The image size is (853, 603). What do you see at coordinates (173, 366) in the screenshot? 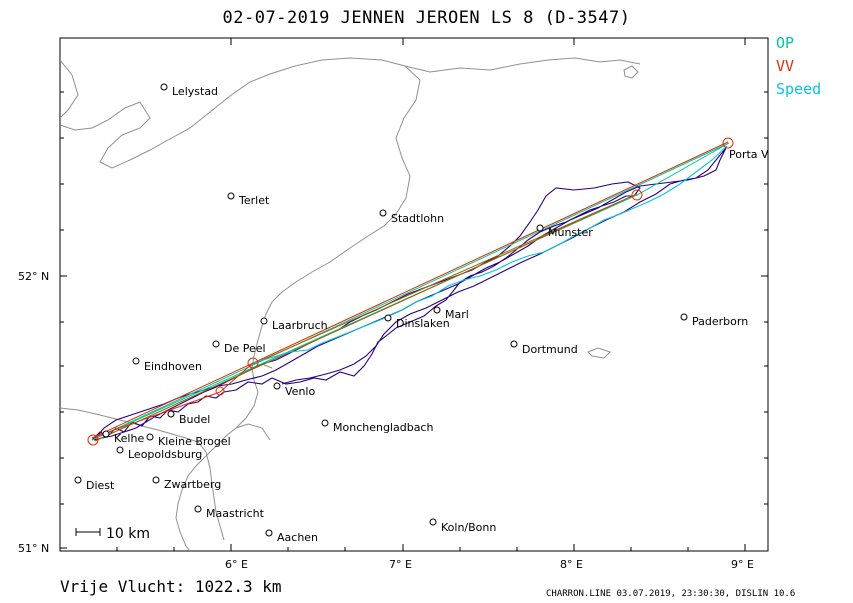
I see `city-eindhoven: Eindhoven` at bounding box center [173, 366].